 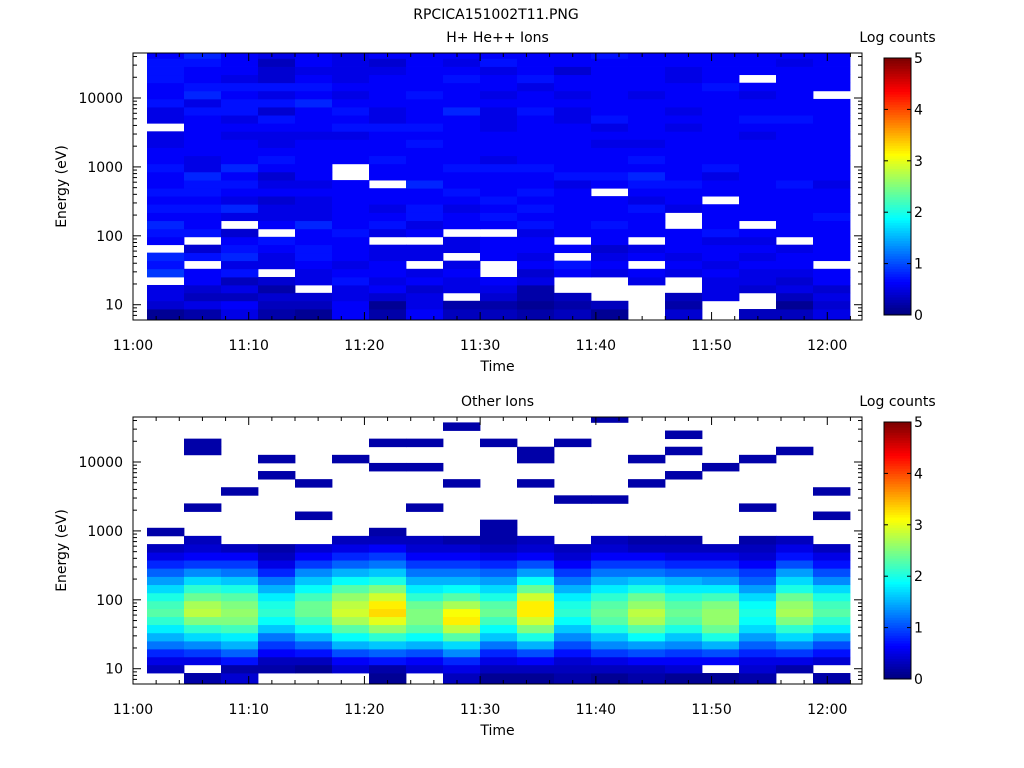 I want to click on colorbar-tick-label: 4, so click(x=918, y=110).